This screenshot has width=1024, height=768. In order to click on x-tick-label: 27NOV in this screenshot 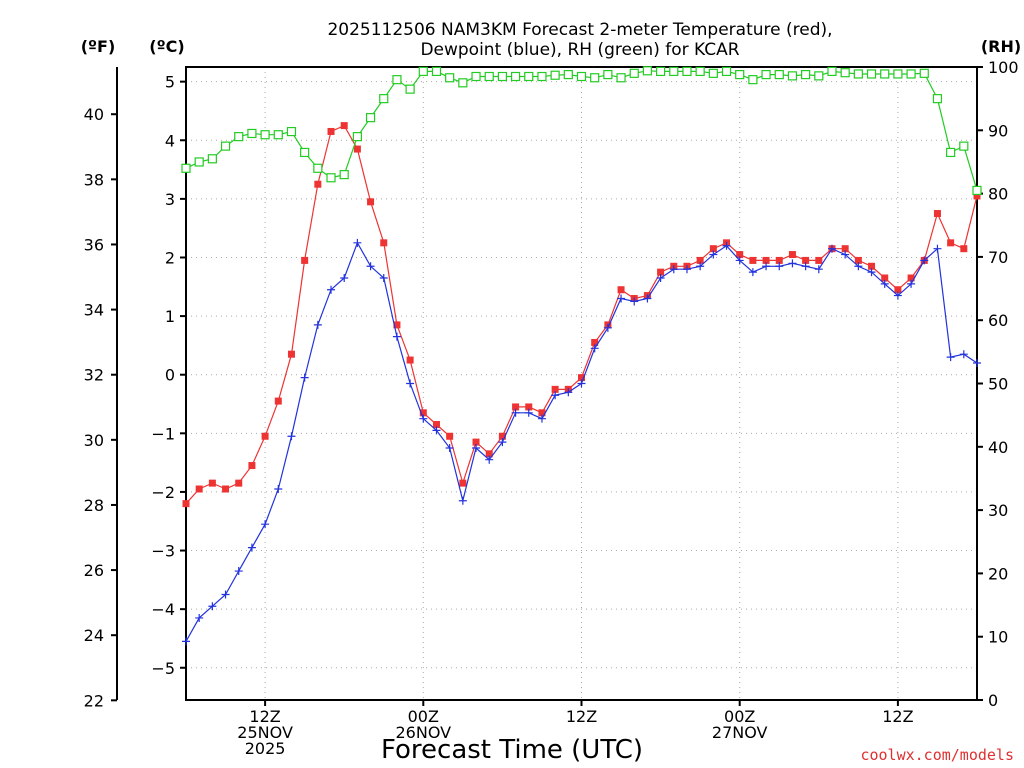, I will do `click(740, 732)`.